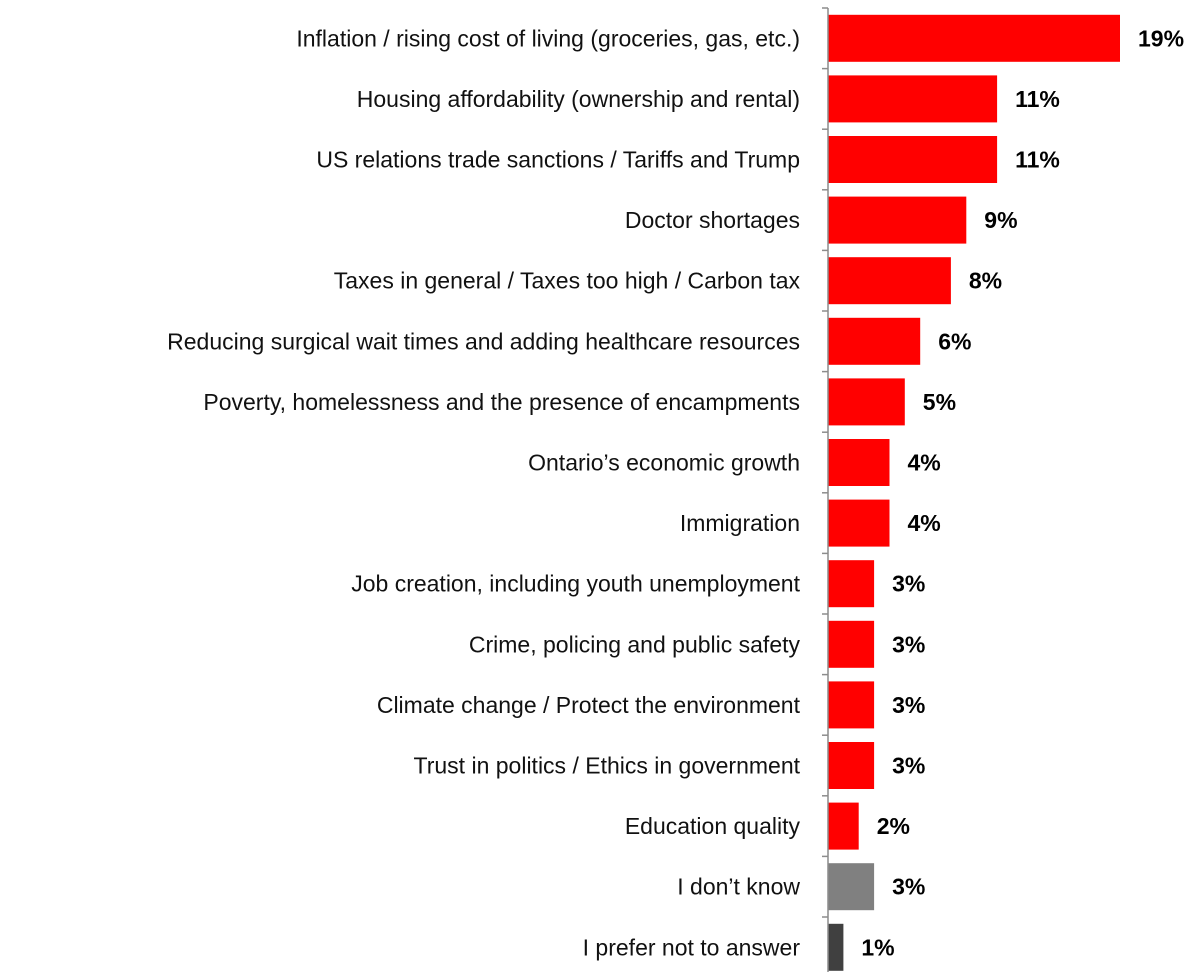  What do you see at coordinates (664, 463) in the screenshot?
I see `category-label: Ontario’s economic growth` at bounding box center [664, 463].